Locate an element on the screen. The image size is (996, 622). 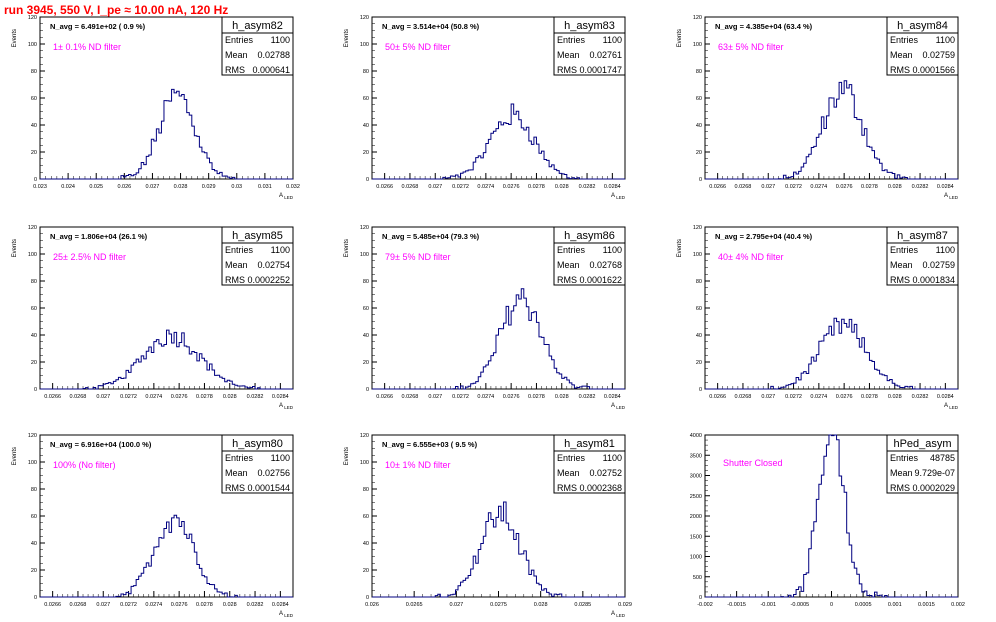
x-tick-label: 0.0015 is located at coordinates (926, 605).